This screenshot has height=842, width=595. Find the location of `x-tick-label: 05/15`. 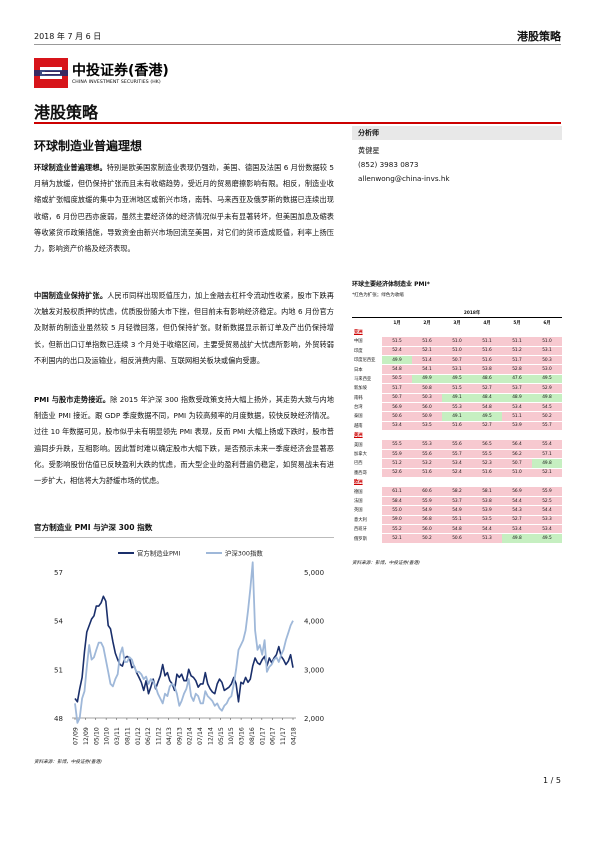

x-tick-label: 05/15 is located at coordinates (221, 736).